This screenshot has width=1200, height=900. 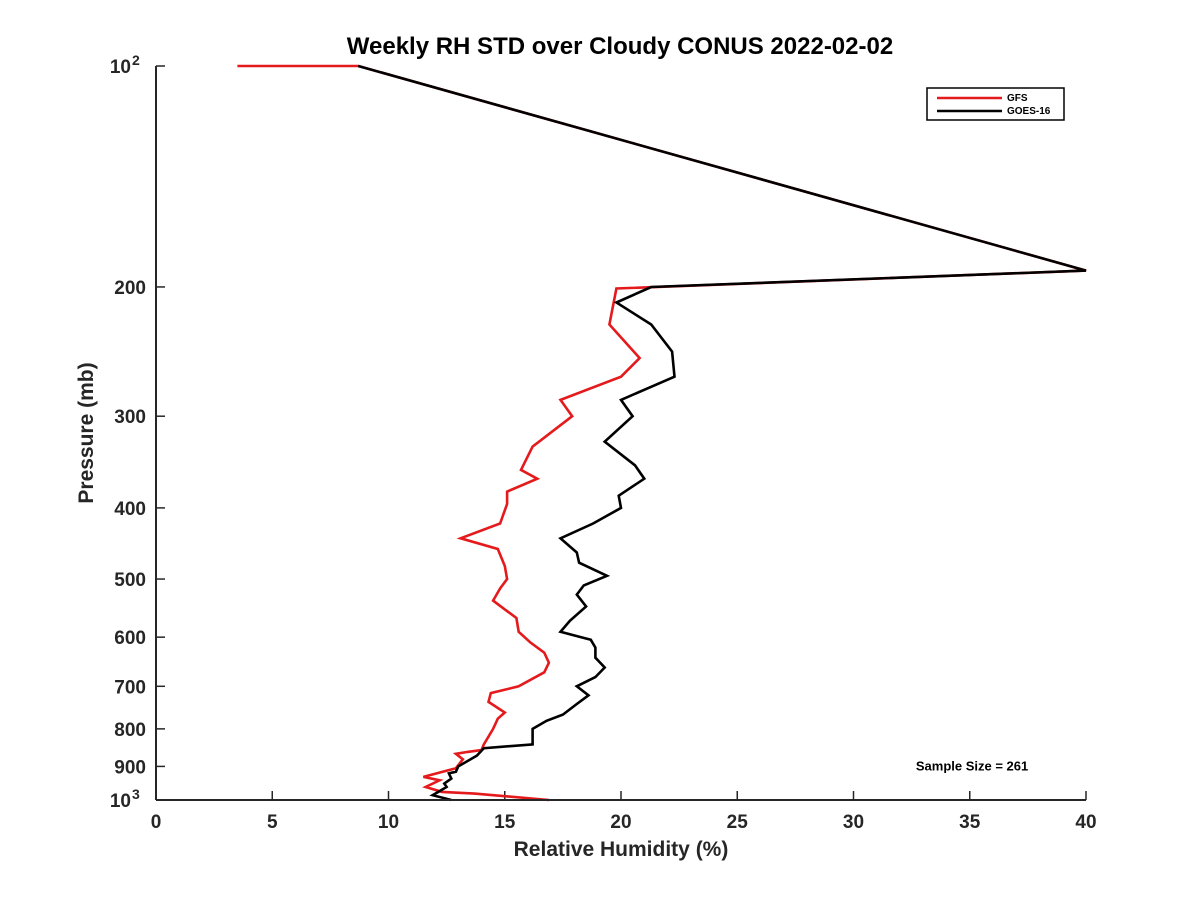 I want to click on y-axis-label: Pressure (mb), so click(x=86, y=432).